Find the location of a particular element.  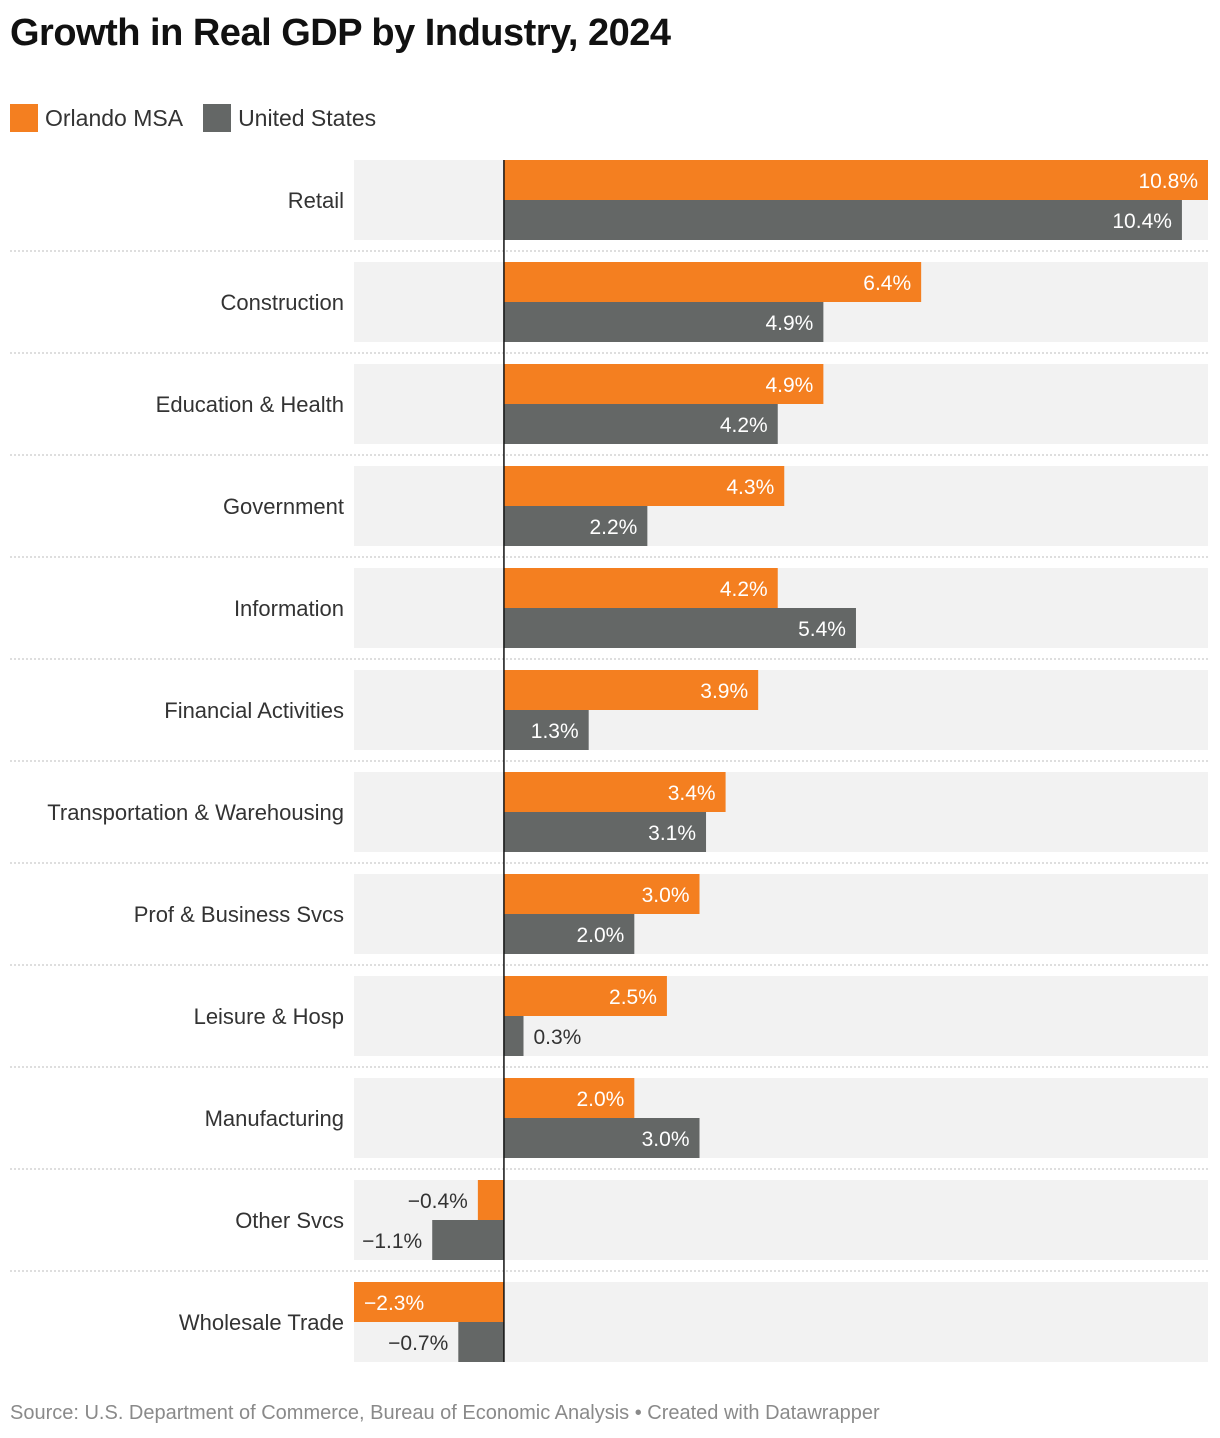

legend-label-us: United States is located at coordinates (307, 117).